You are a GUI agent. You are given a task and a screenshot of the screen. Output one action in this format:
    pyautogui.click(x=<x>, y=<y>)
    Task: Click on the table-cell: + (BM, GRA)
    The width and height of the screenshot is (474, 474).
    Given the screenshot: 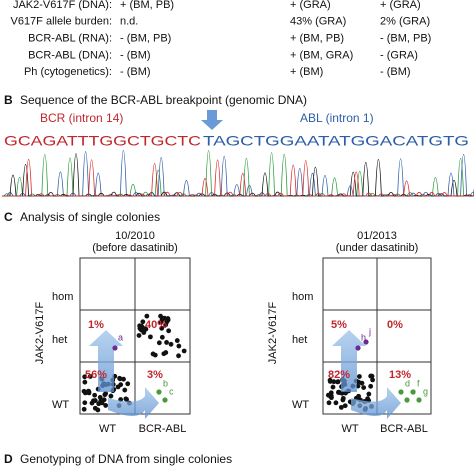 What is the action you would take?
    pyautogui.click(x=321, y=55)
    